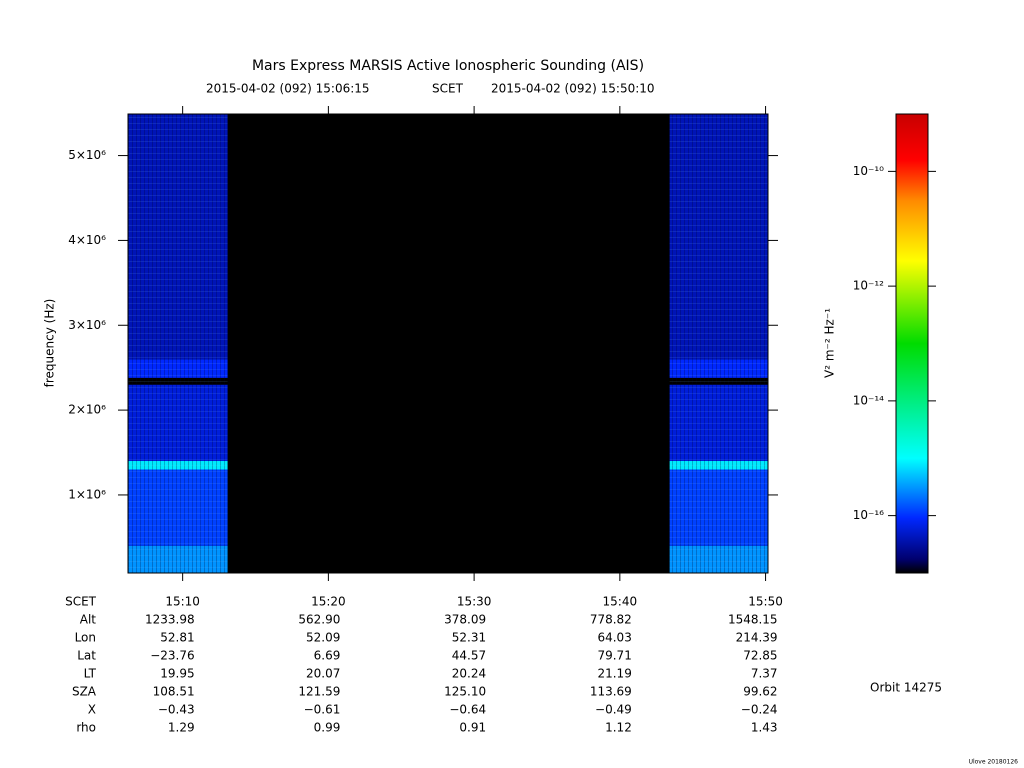 The image size is (1024, 768). Describe the element at coordinates (868, 286) in the screenshot. I see `colorbar-tick-label: 10⁻¹²` at that location.